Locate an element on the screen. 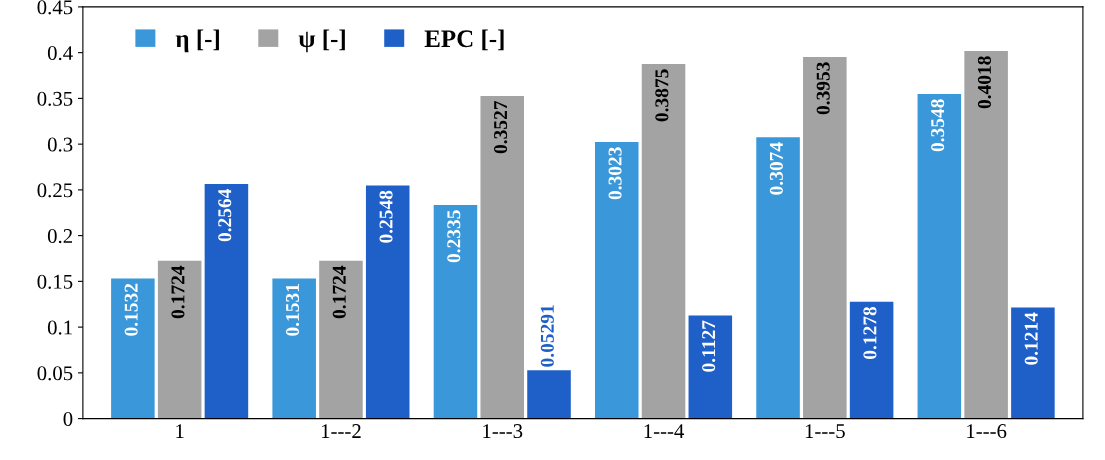 This screenshot has width=1105, height=460. x-tick-label: 1---4 is located at coordinates (664, 431).